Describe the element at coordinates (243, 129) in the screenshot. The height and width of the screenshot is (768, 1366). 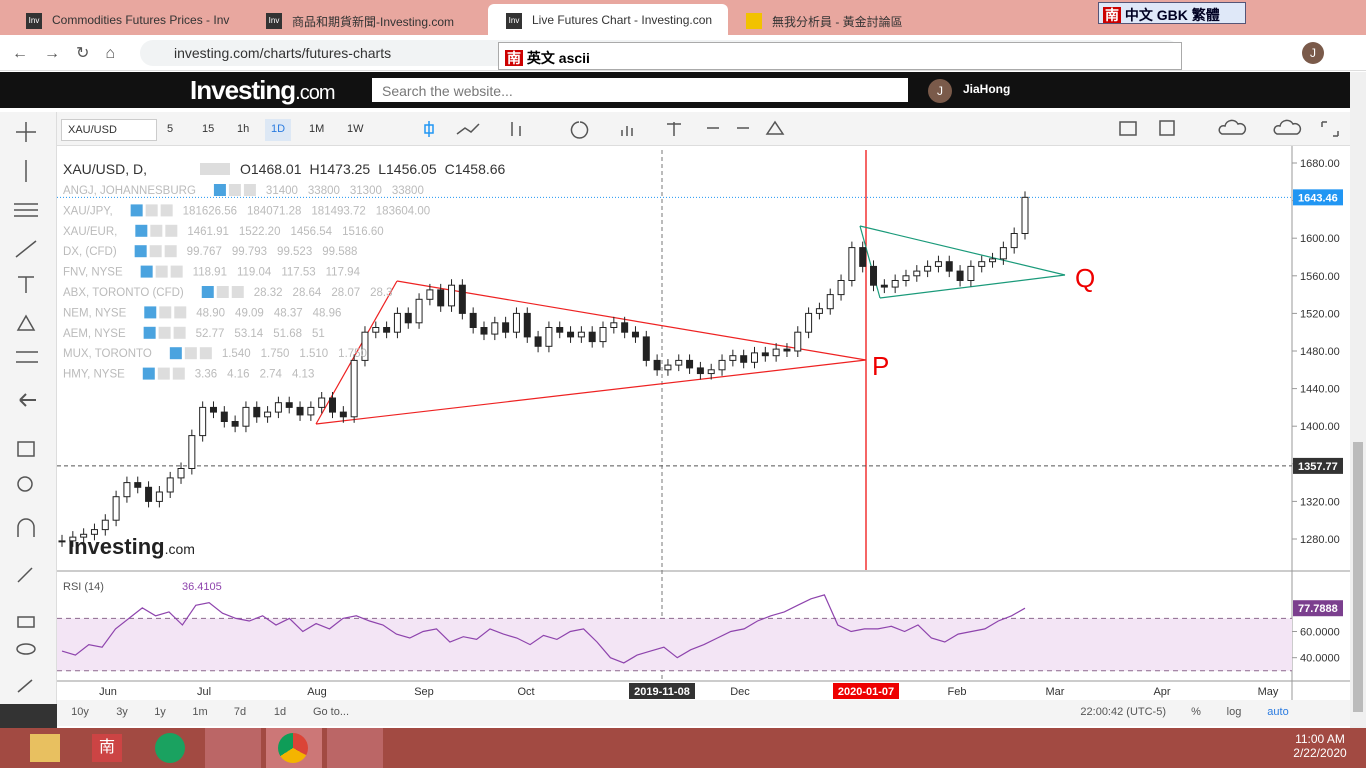
I see `interval-button: 1h` at that location.